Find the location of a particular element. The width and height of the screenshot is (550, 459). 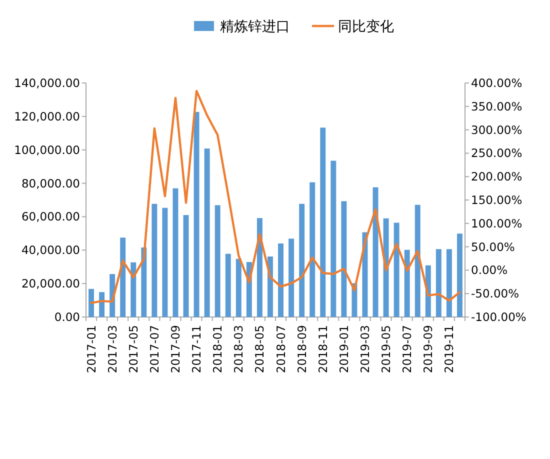

x-tick-label: 2018-11 is located at coordinates (323, 349).